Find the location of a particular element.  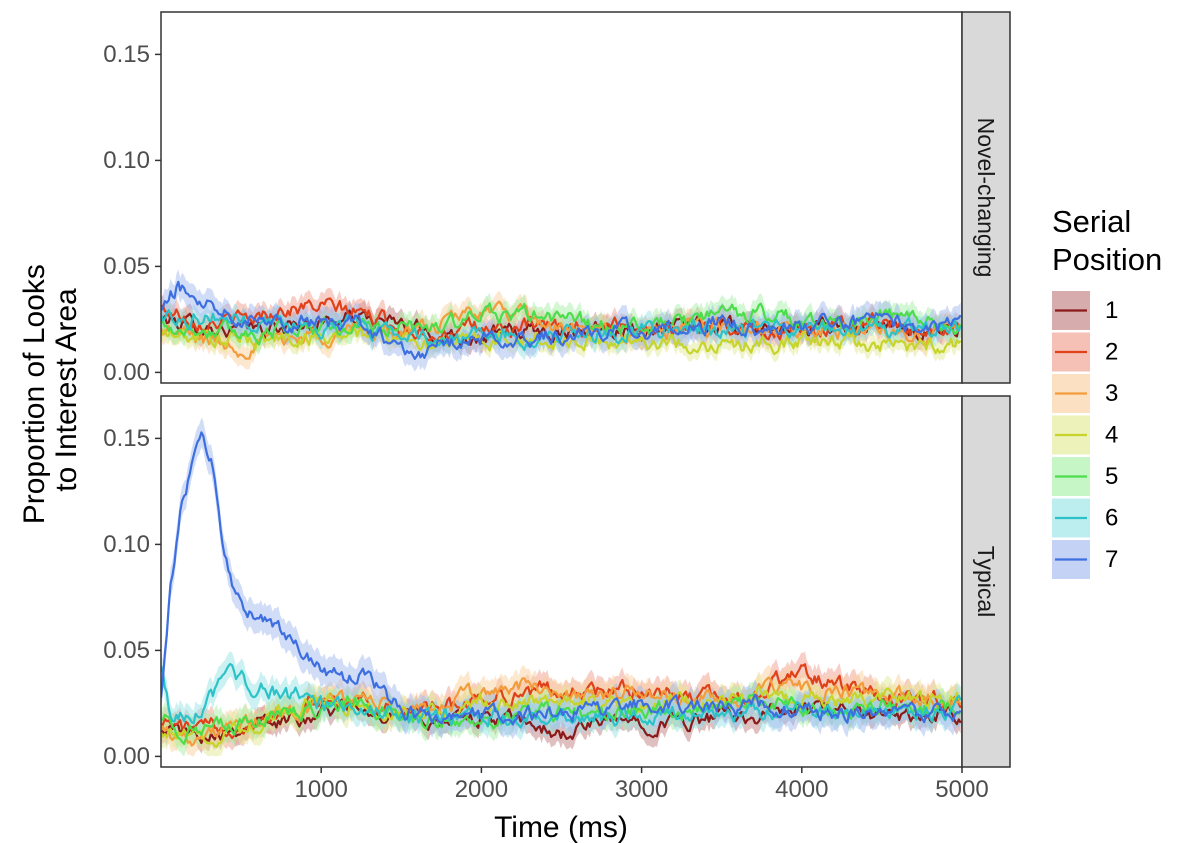

legend-title-line-2: Position is located at coordinates (1107, 259).